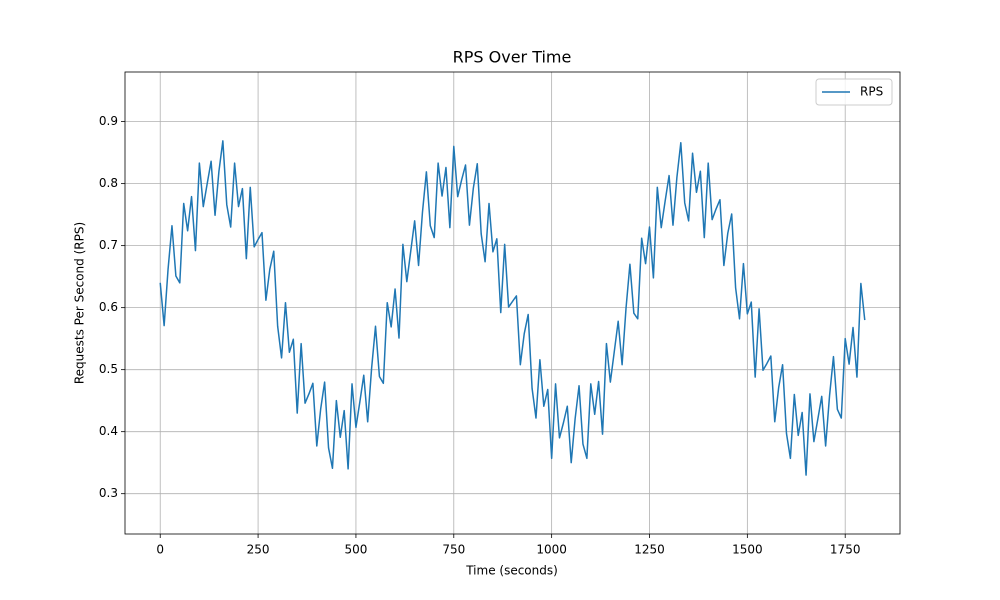 This screenshot has height=600, width=1000. What do you see at coordinates (108, 369) in the screenshot?
I see `y-tick-label: 0.5` at bounding box center [108, 369].